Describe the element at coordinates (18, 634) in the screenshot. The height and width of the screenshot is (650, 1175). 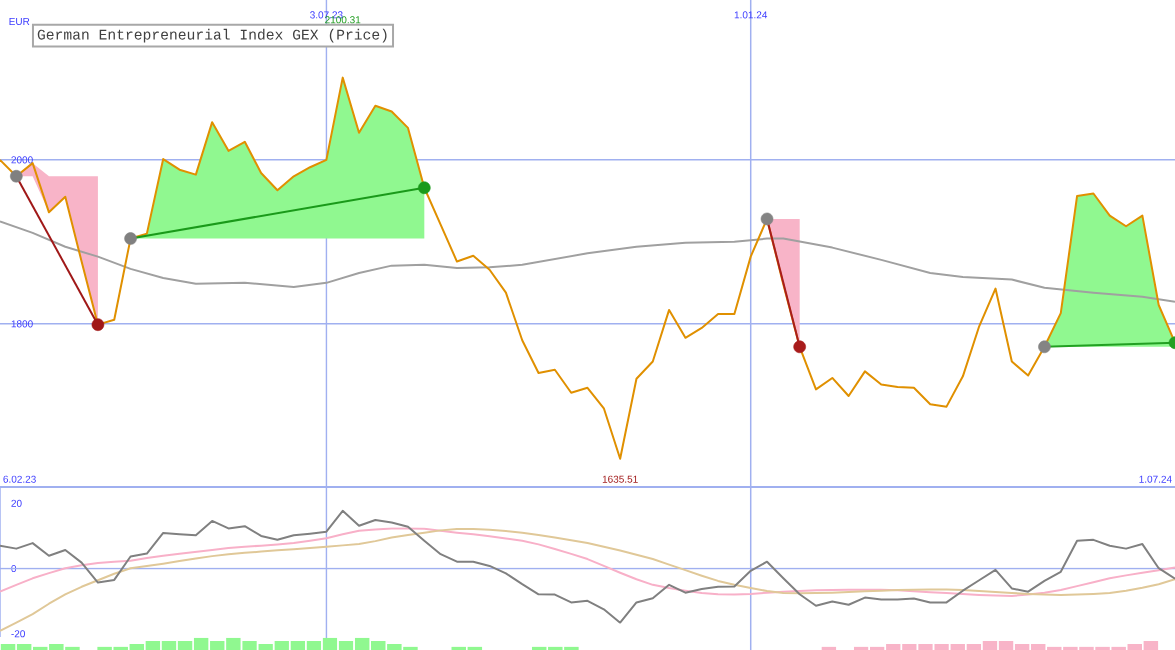
I see `y-tick-label: -20` at that location.